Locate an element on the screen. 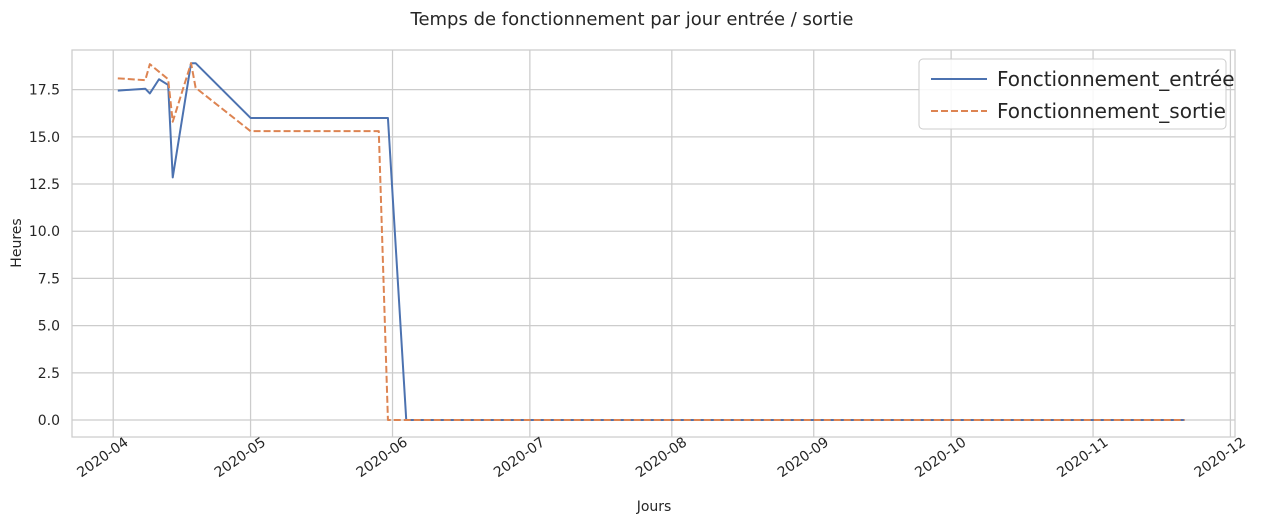  y-tick-label: 7.5 is located at coordinates (49, 279).